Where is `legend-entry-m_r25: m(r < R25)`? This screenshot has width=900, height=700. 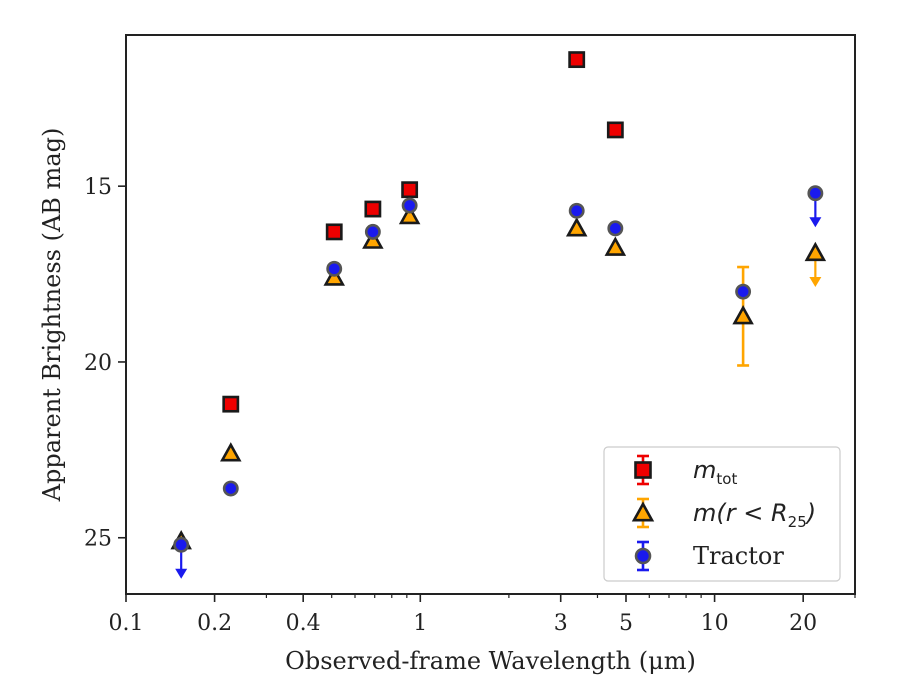 legend-entry-m_r25: m(r < R25) is located at coordinates (723, 514).